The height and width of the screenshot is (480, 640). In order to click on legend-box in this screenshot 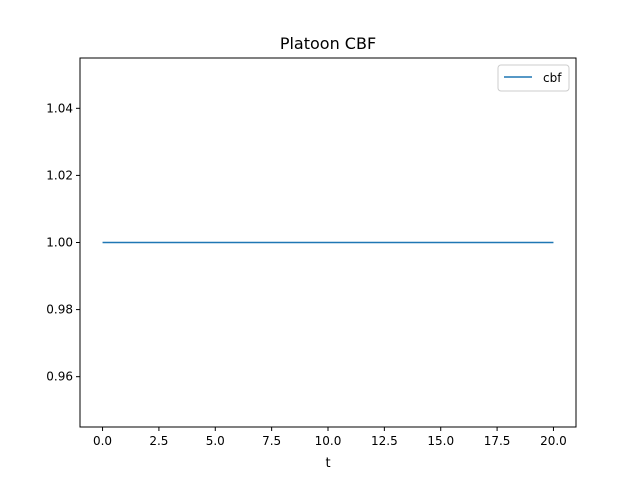, I will do `click(533, 78)`.